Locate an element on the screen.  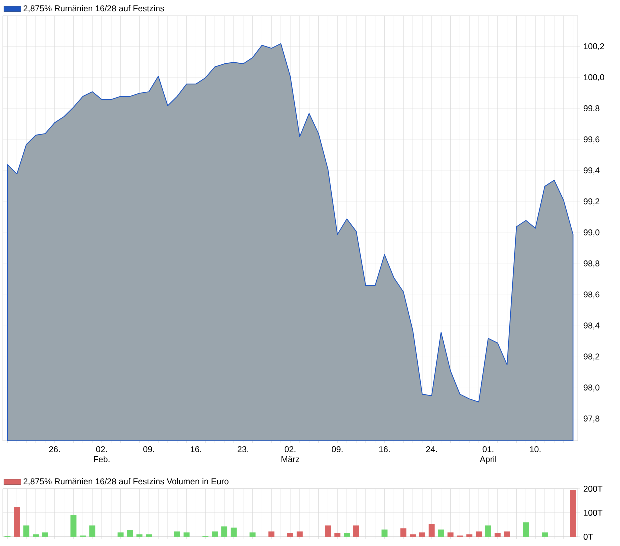
x-tick-label: 24. is located at coordinates (432, 449).